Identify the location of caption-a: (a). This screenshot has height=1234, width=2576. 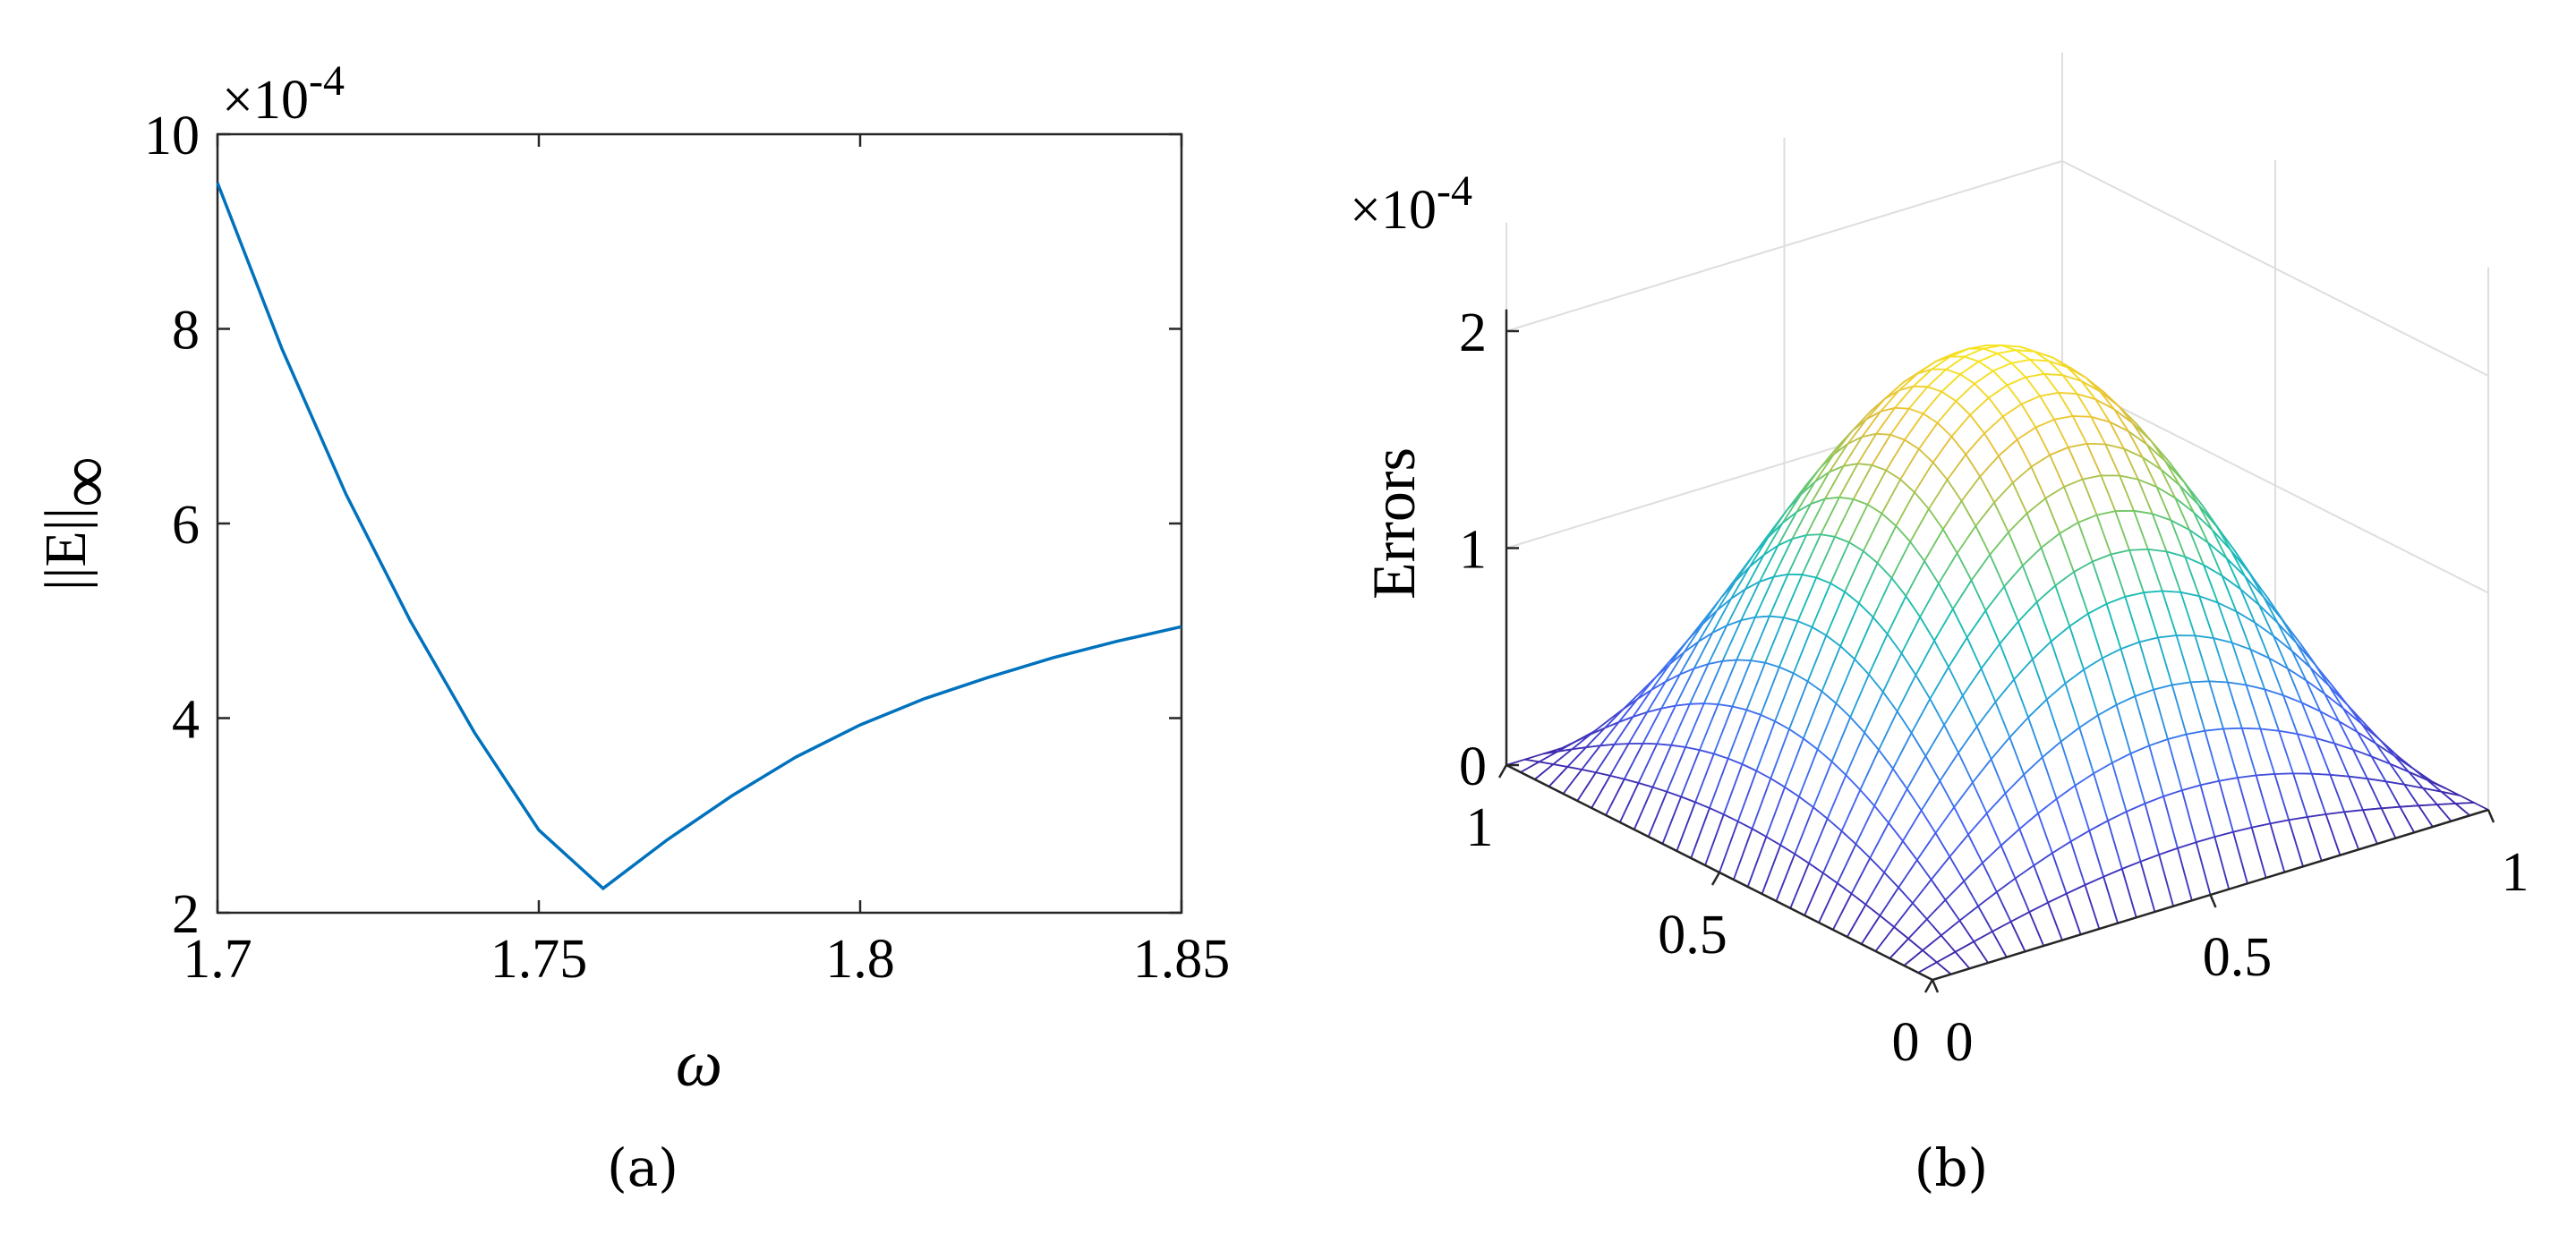
(642, 1168).